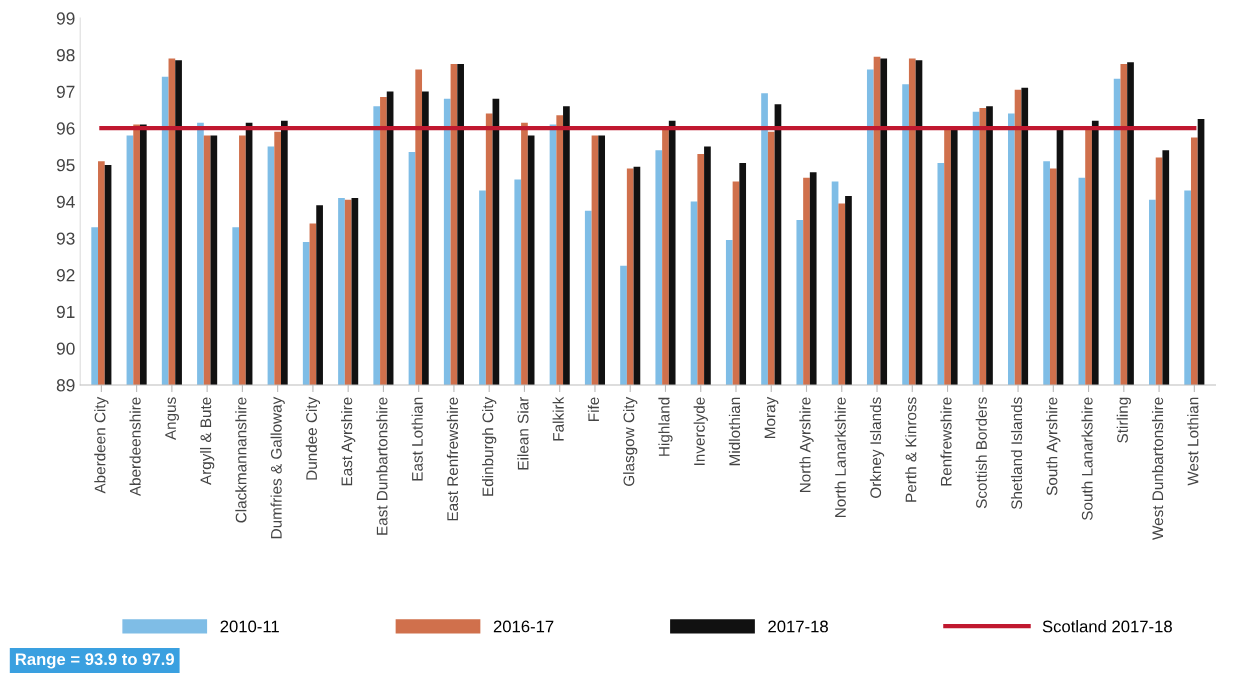 The width and height of the screenshot is (1234, 673). What do you see at coordinates (1193, 441) in the screenshot?
I see `x-tick-label: West Lothian` at bounding box center [1193, 441].